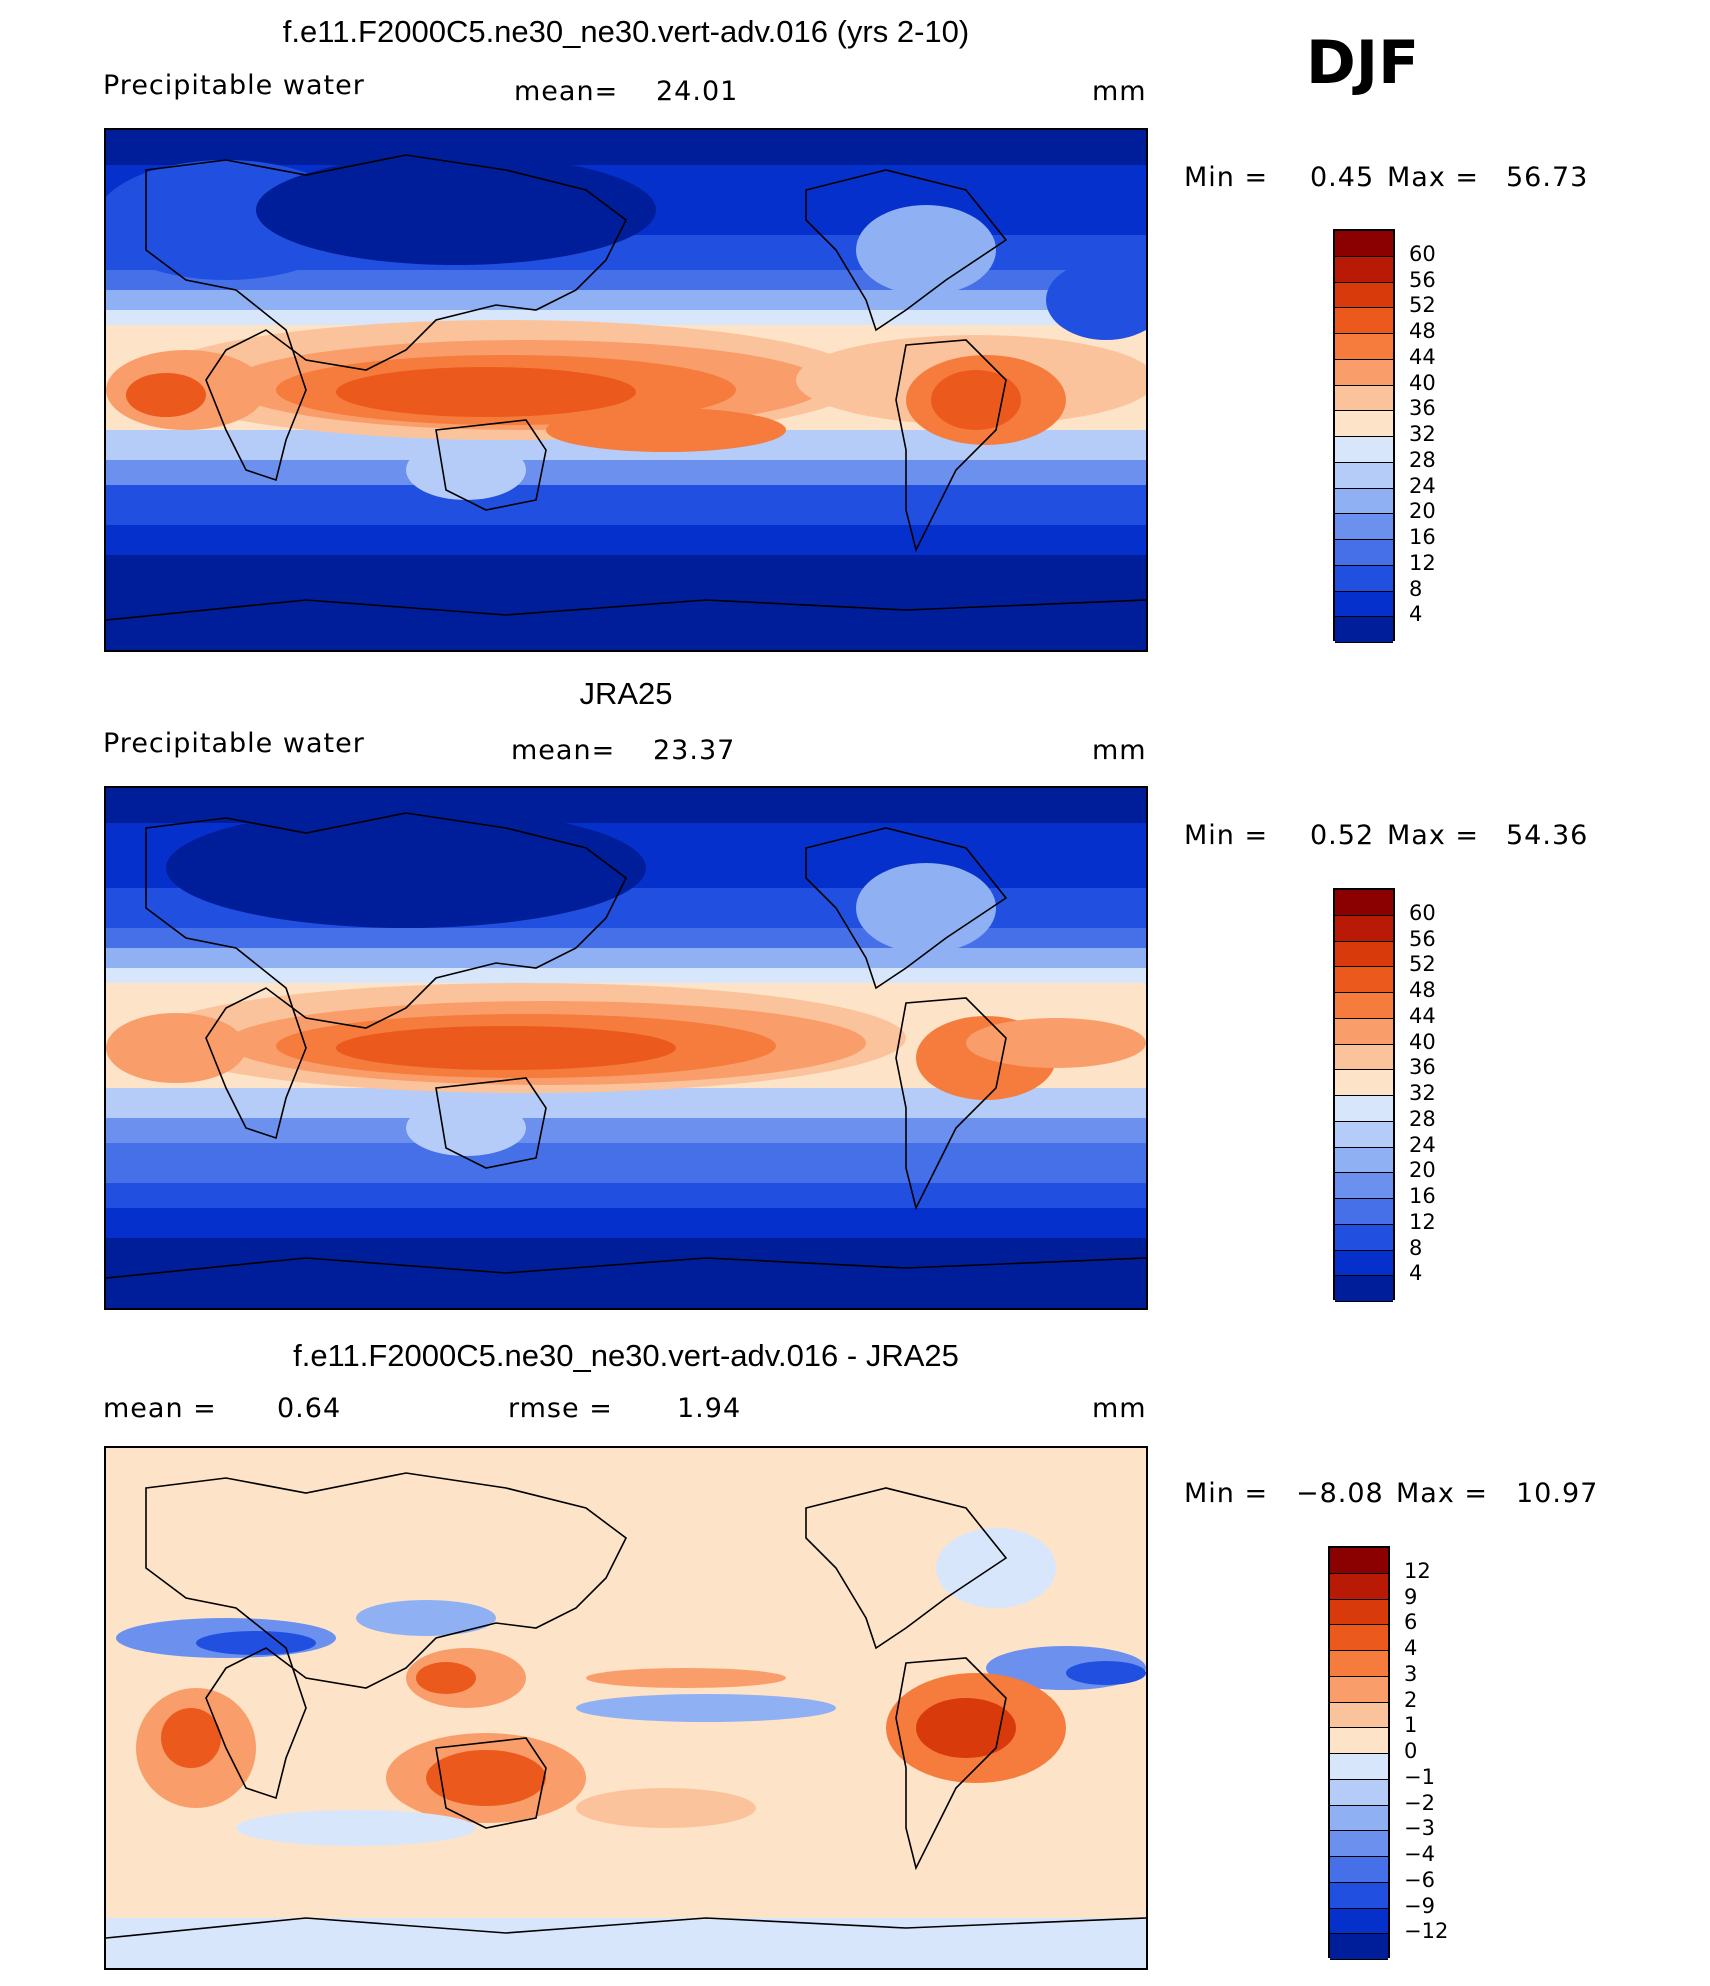  I want to click on panel-2-mean-label: mean=, so click(563, 750).